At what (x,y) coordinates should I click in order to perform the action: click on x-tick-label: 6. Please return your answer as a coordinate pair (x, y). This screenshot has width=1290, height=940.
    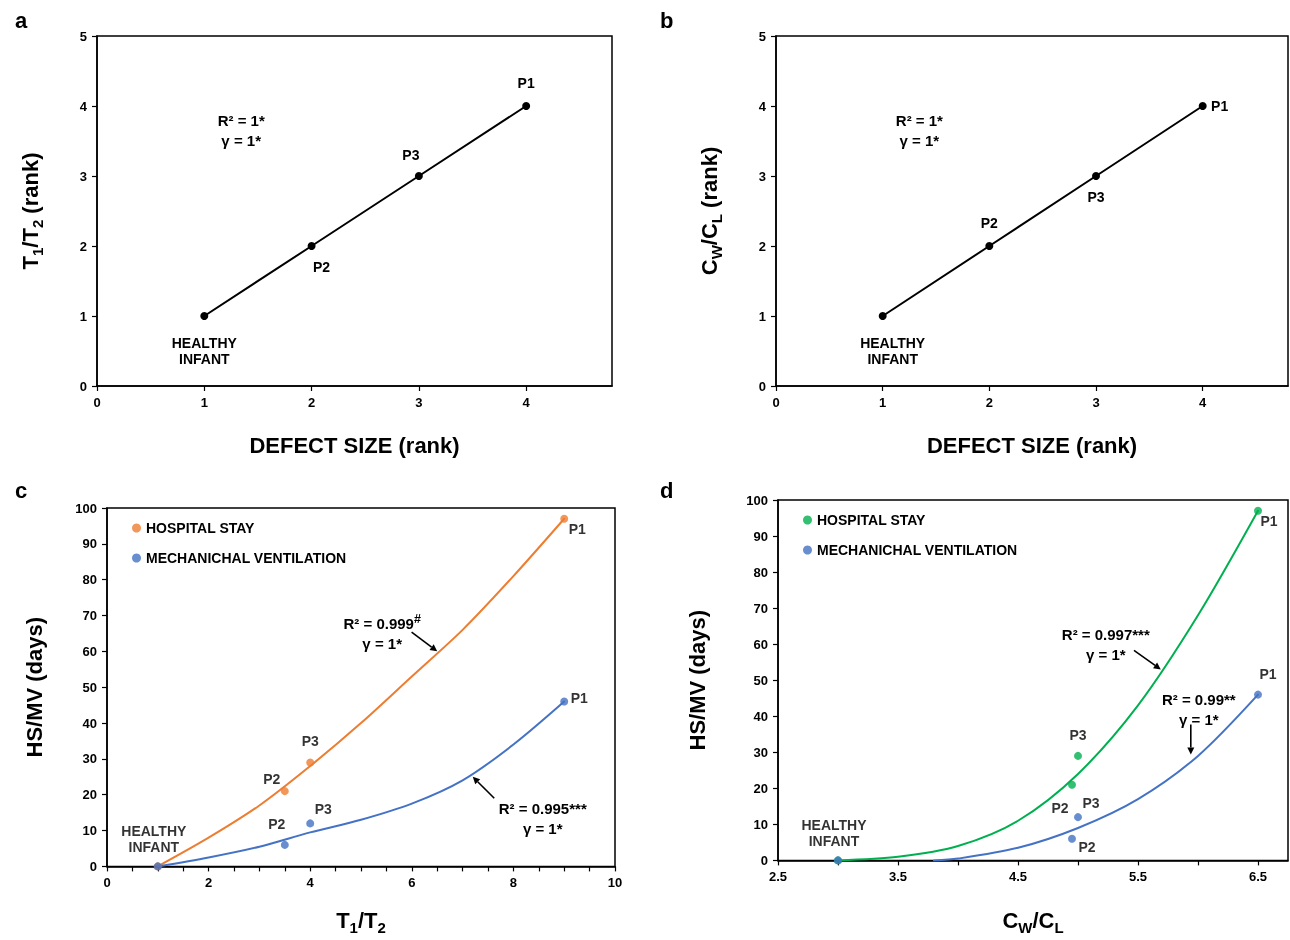
    Looking at the image, I should click on (412, 883).